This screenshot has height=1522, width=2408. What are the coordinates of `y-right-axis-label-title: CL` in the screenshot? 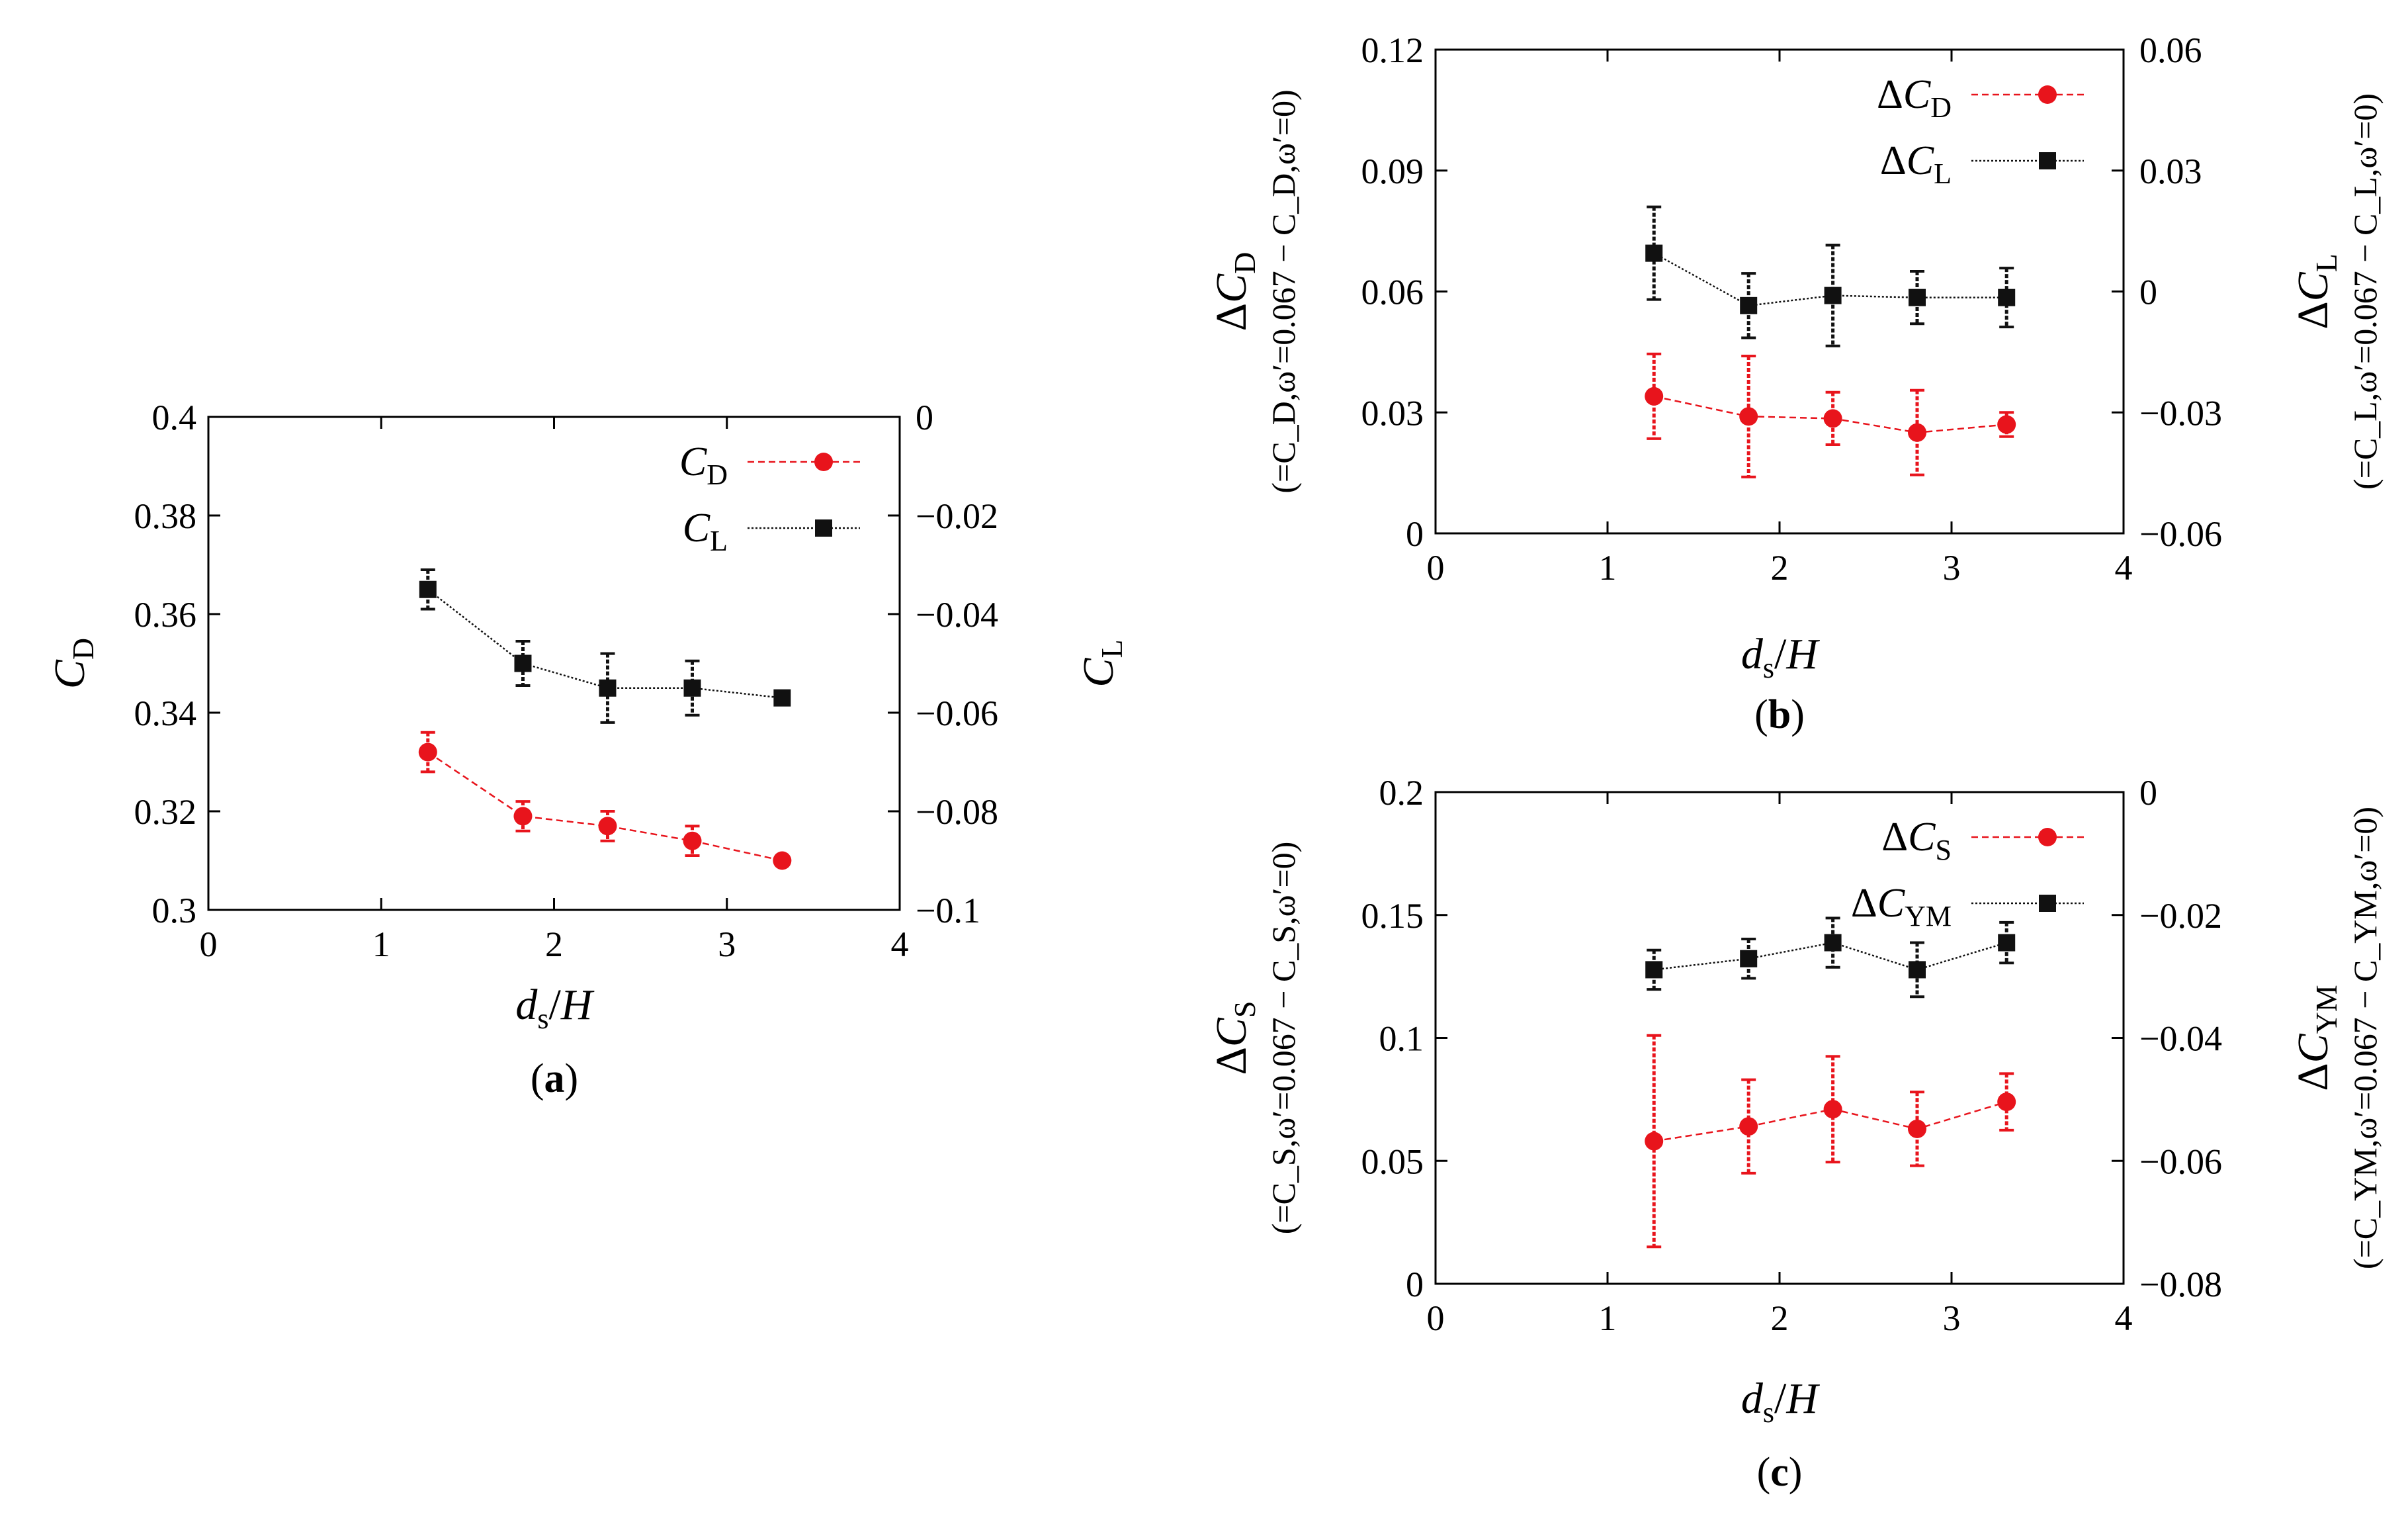 It's located at (1101, 663).